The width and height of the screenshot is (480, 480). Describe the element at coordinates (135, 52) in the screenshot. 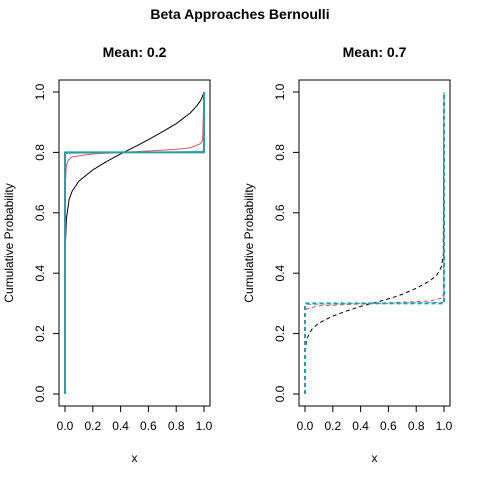

I see `panel-title: Mean: 0.2` at that location.